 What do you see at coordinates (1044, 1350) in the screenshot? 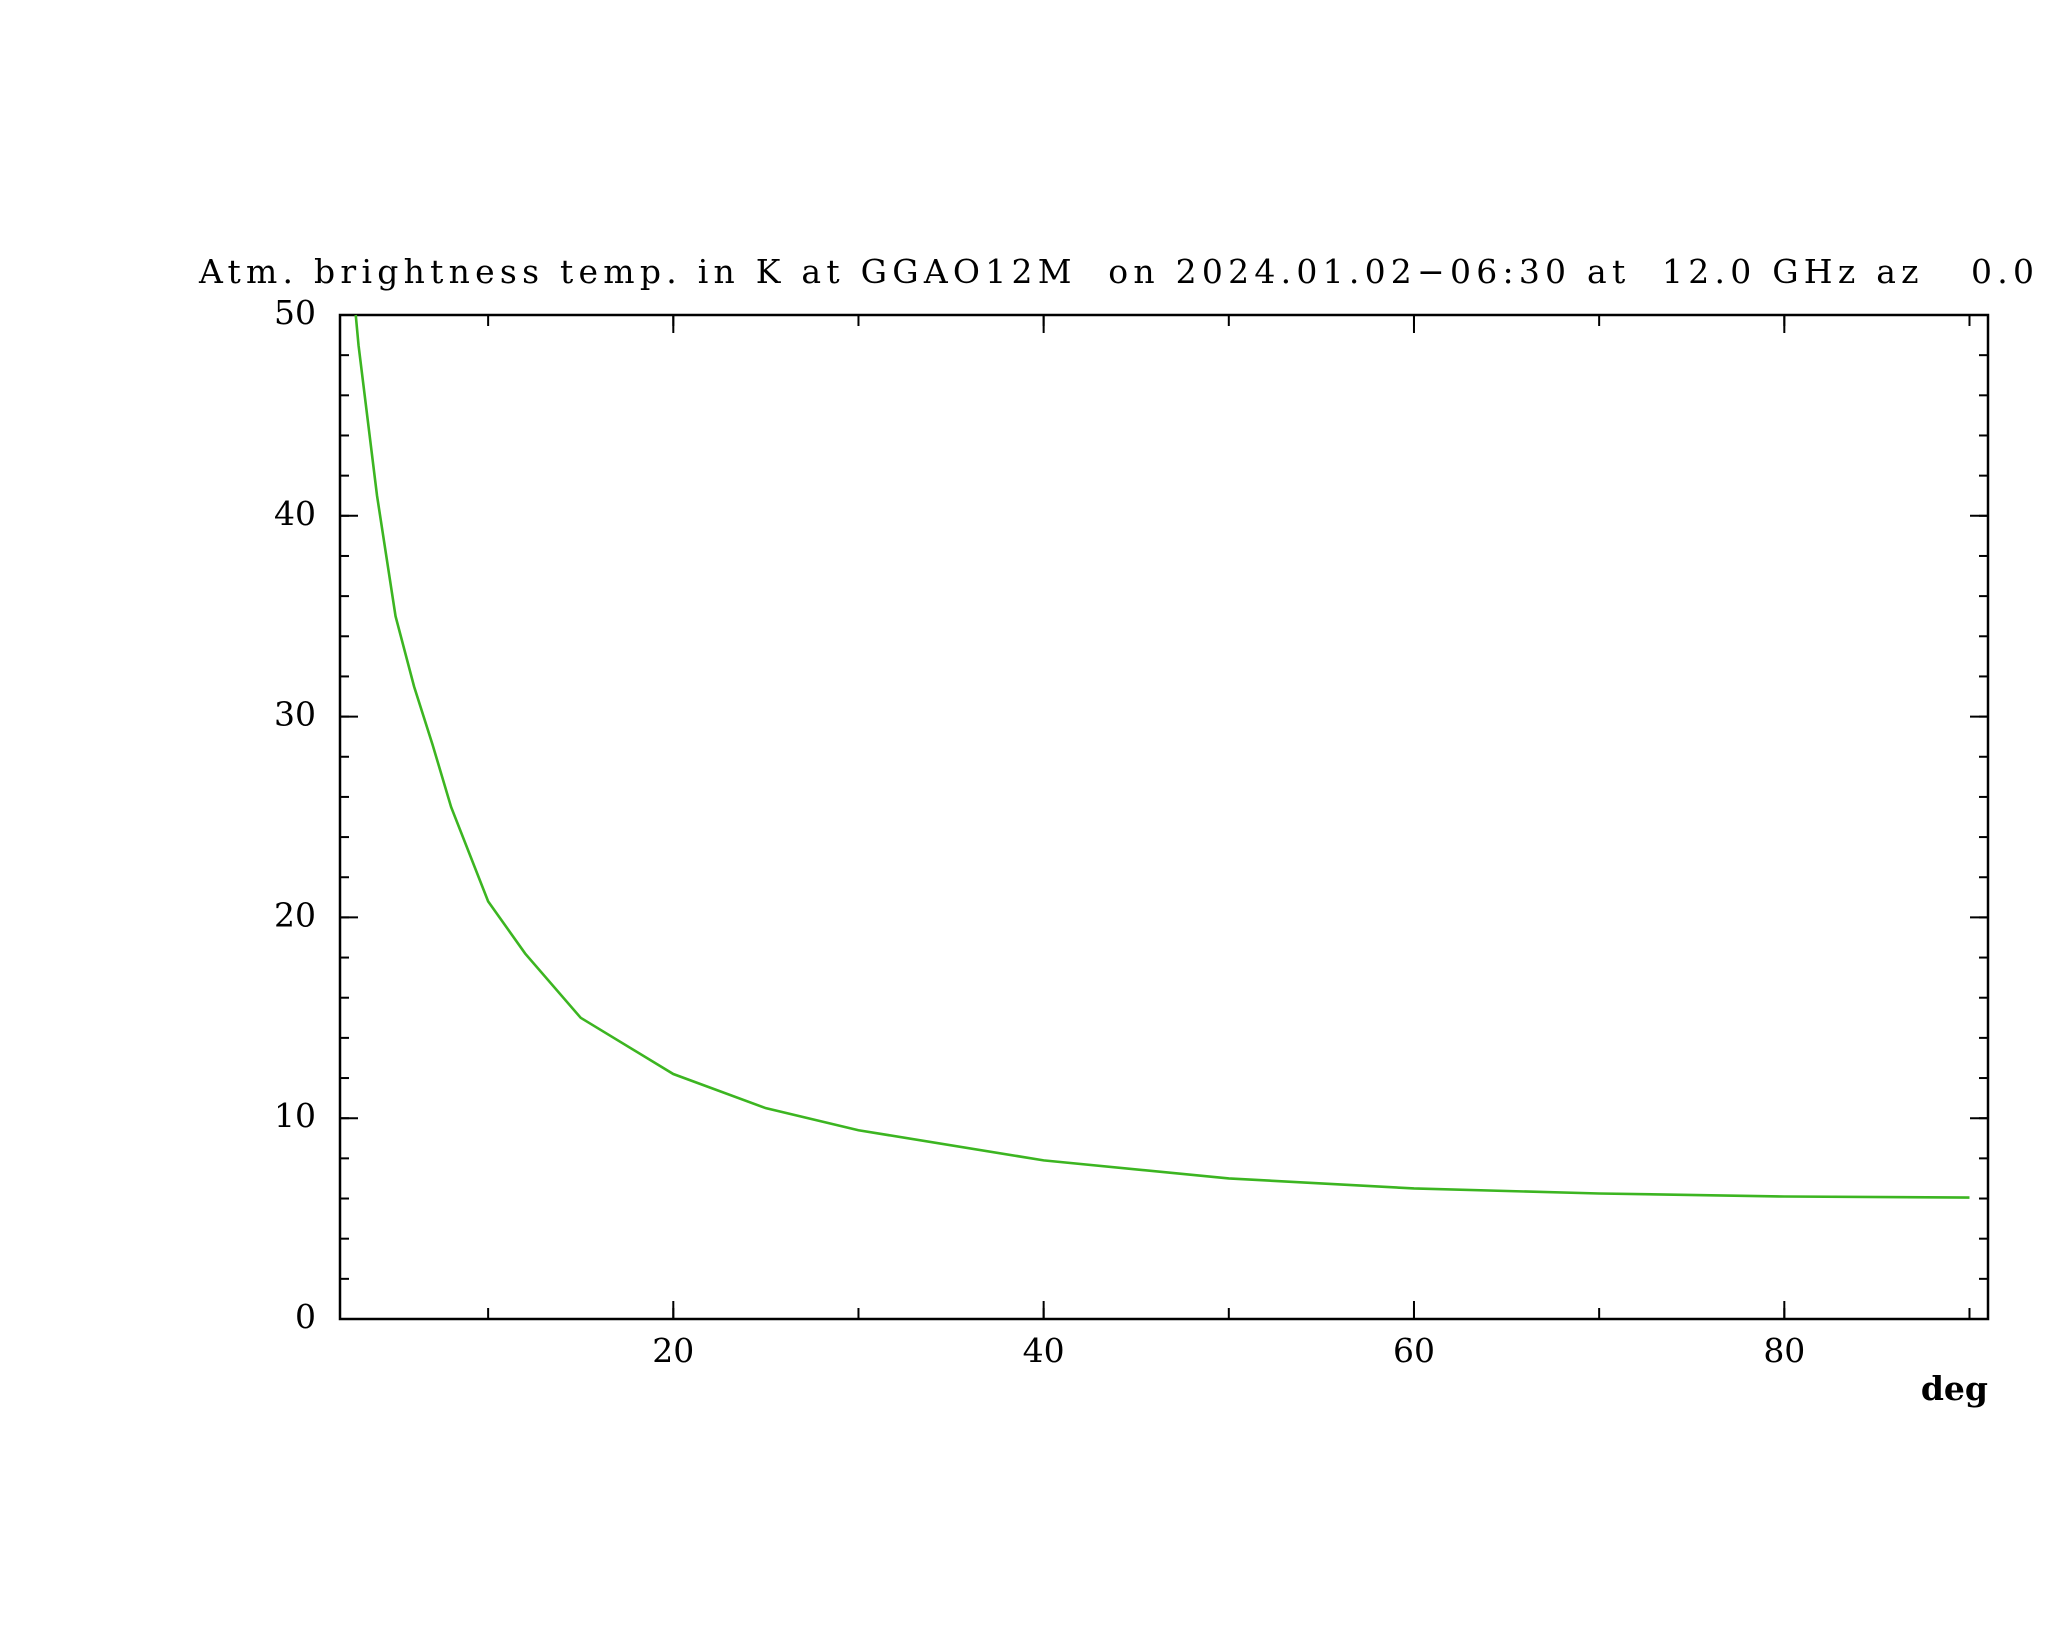
I see `x-tick-label: 40` at bounding box center [1044, 1350].